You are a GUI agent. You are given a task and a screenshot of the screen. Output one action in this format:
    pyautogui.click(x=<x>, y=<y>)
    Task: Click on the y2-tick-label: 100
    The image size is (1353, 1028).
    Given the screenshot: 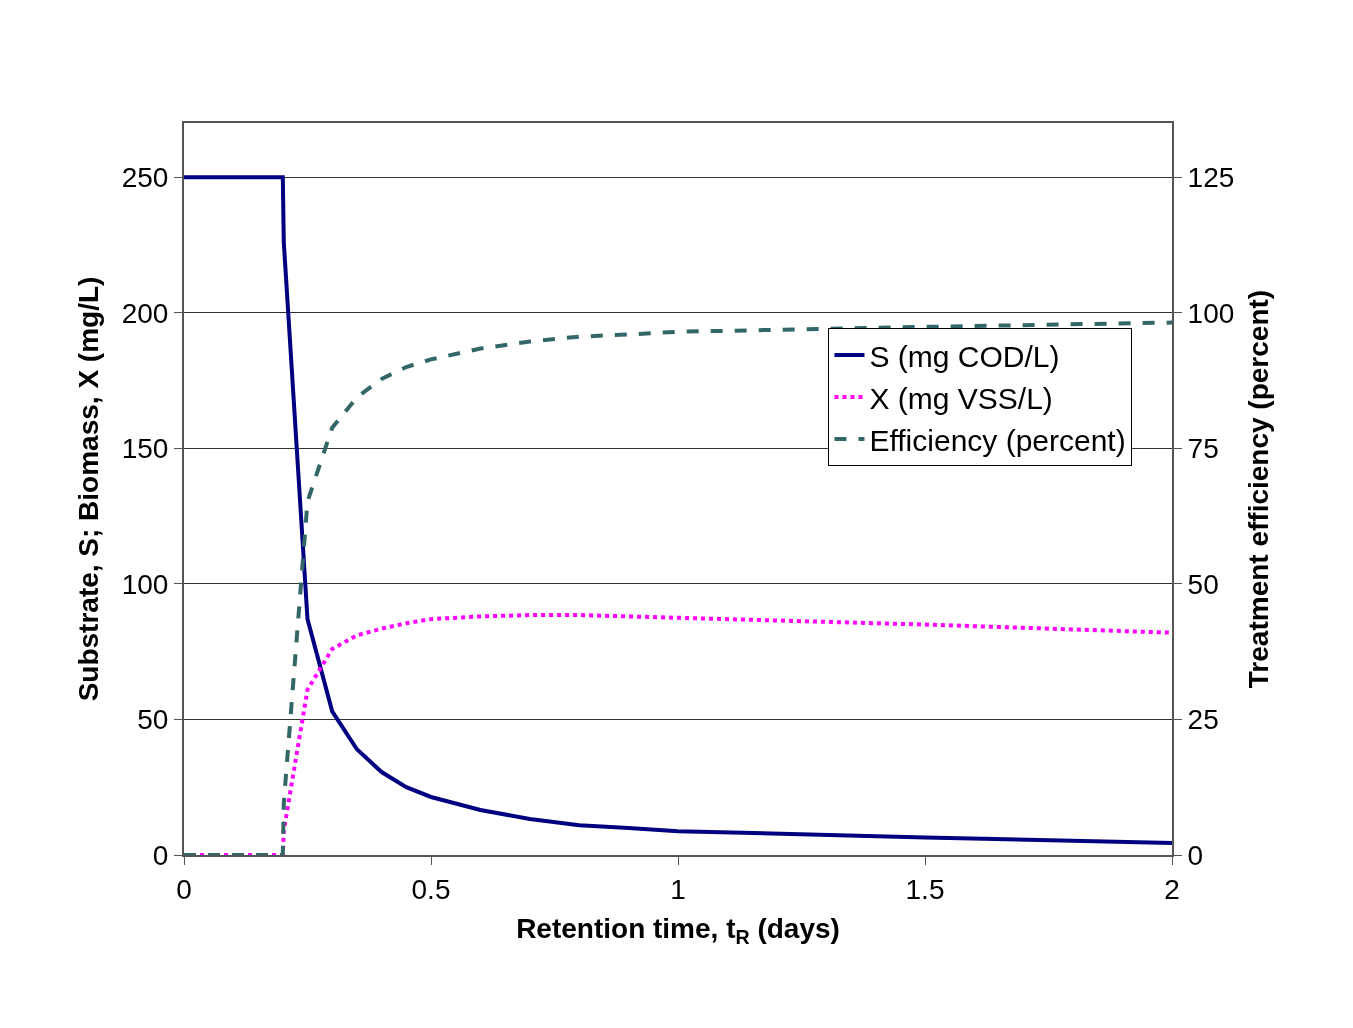 What is the action you would take?
    pyautogui.click(x=1211, y=313)
    